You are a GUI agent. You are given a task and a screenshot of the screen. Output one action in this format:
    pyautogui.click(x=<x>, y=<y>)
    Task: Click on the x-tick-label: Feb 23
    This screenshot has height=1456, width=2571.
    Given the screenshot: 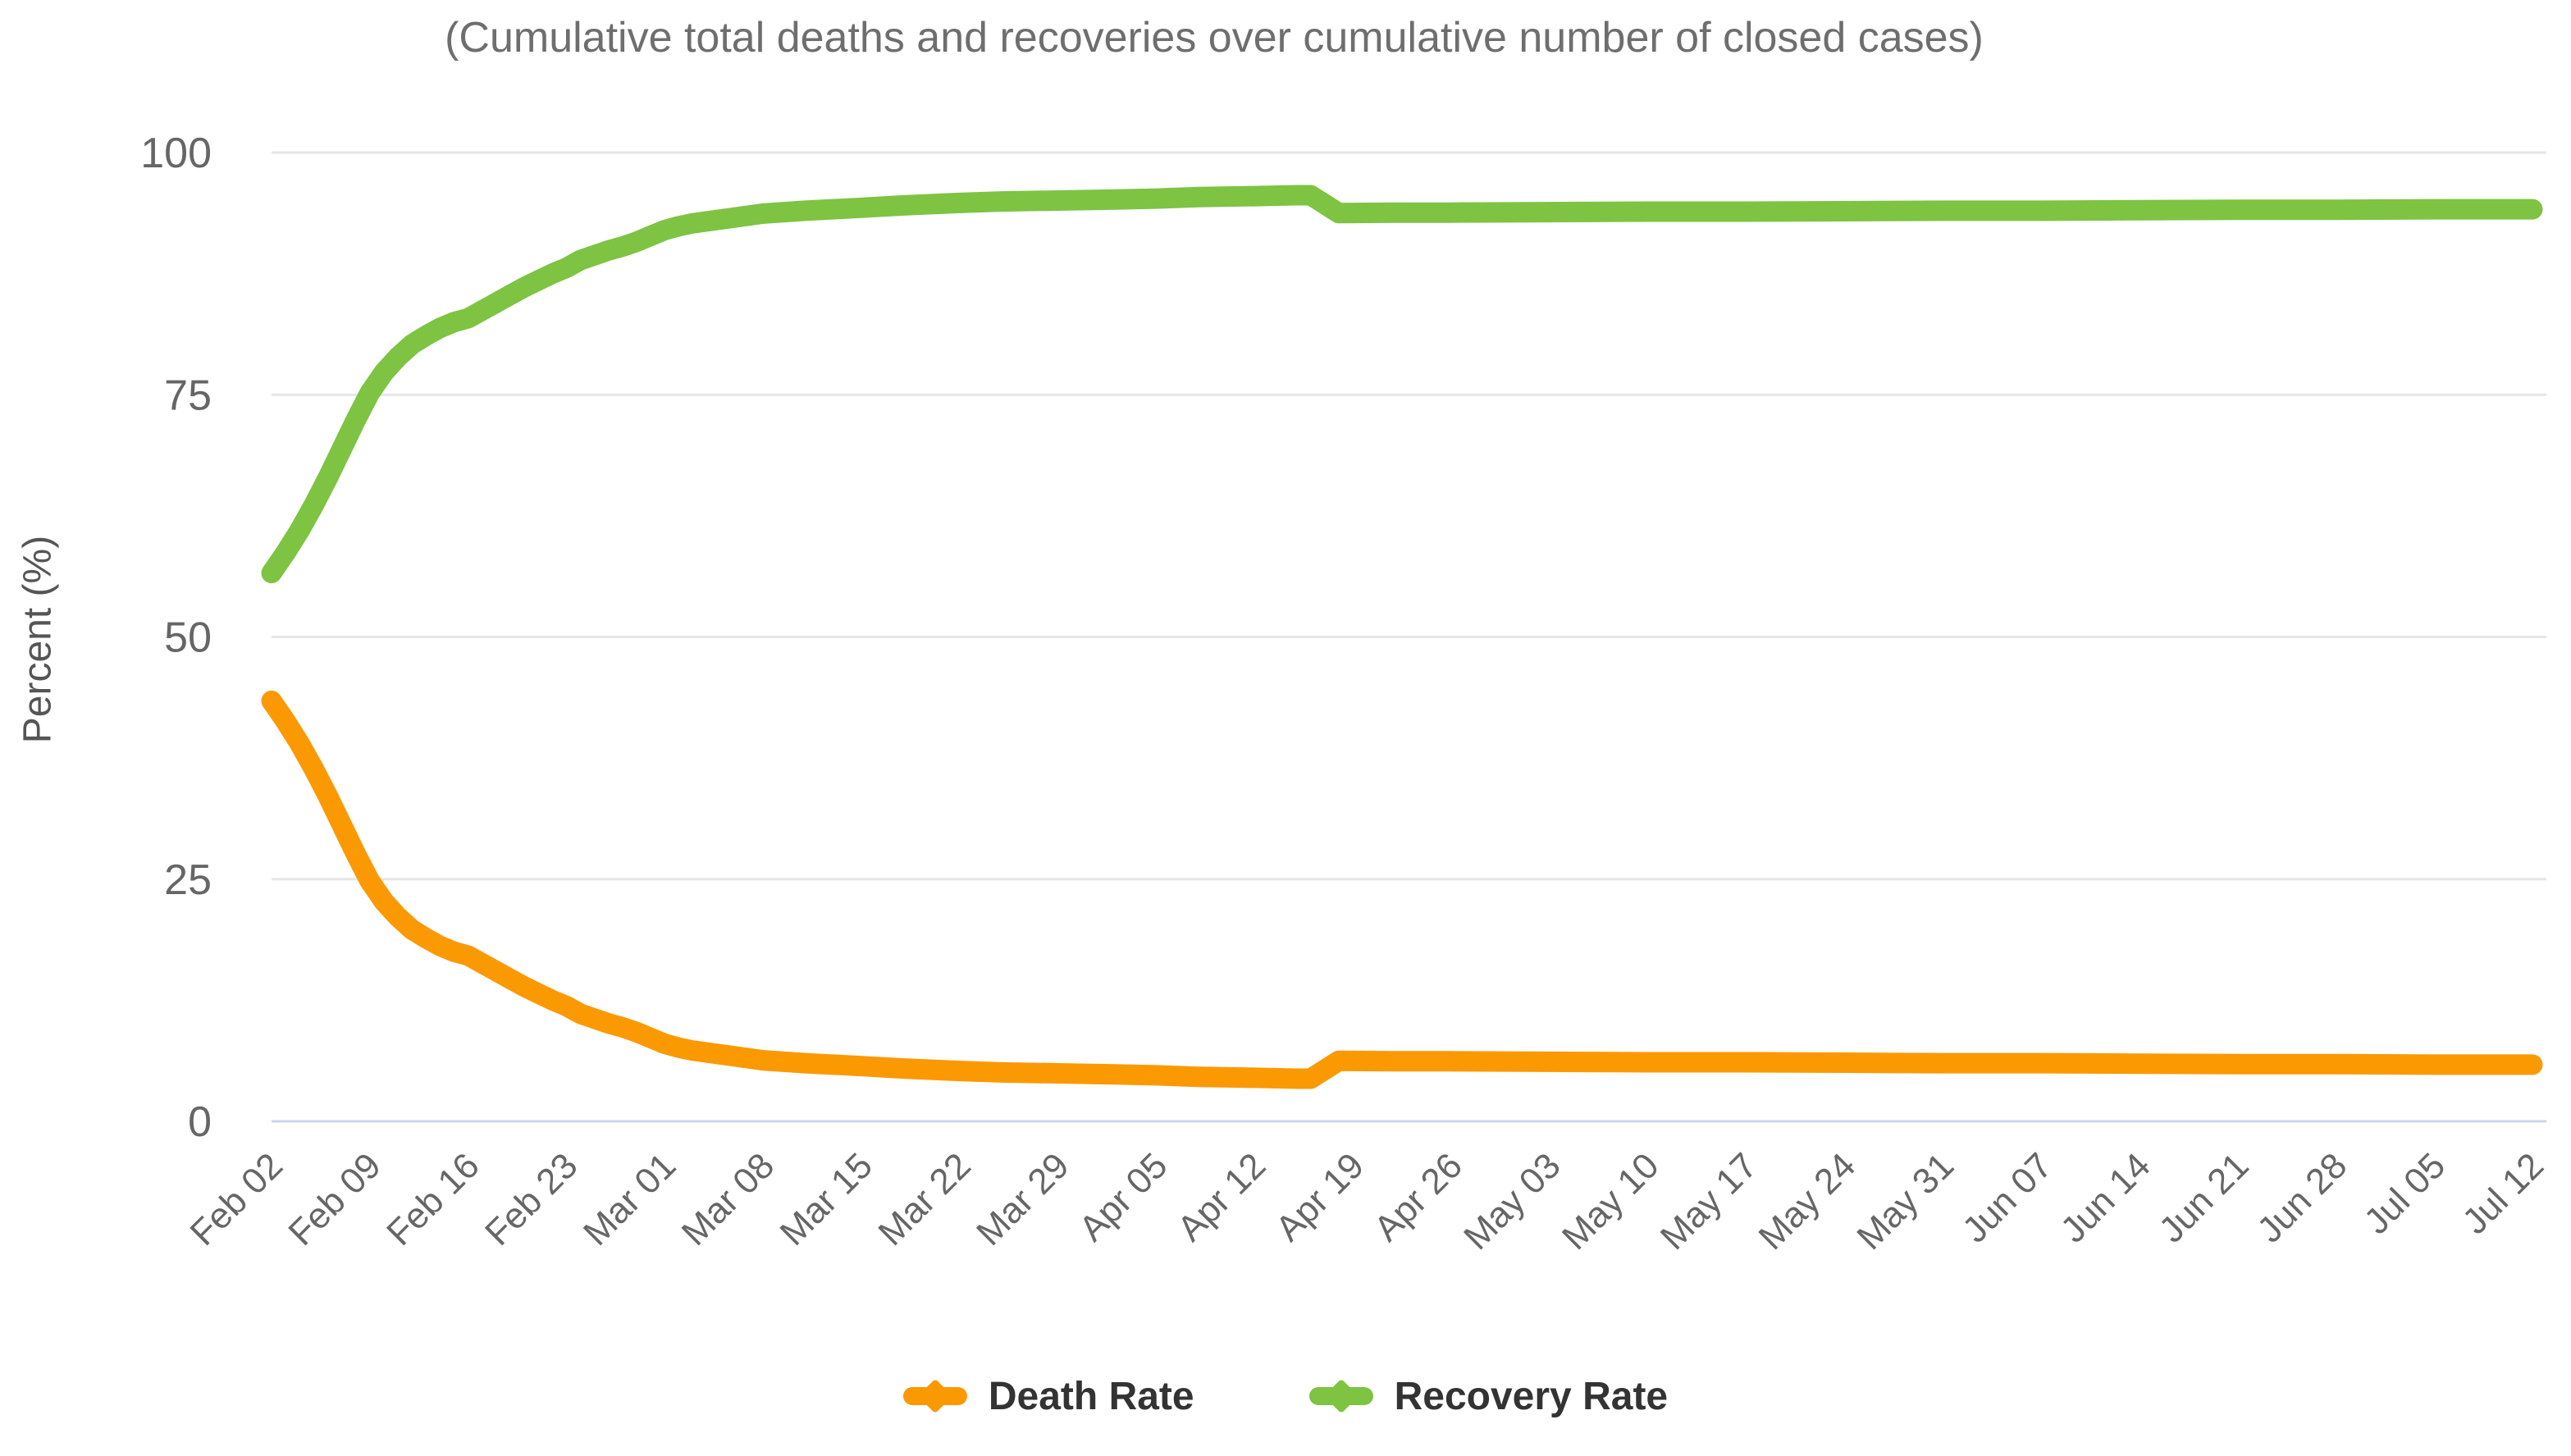 What is the action you would take?
    pyautogui.click(x=531, y=1199)
    